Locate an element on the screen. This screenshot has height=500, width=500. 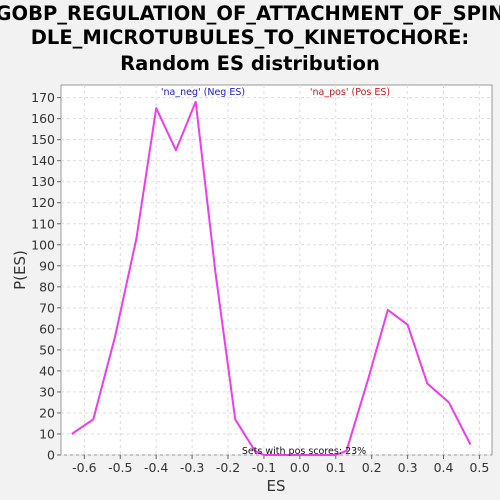
x-tick-label: 0.0 is located at coordinates (300, 467).